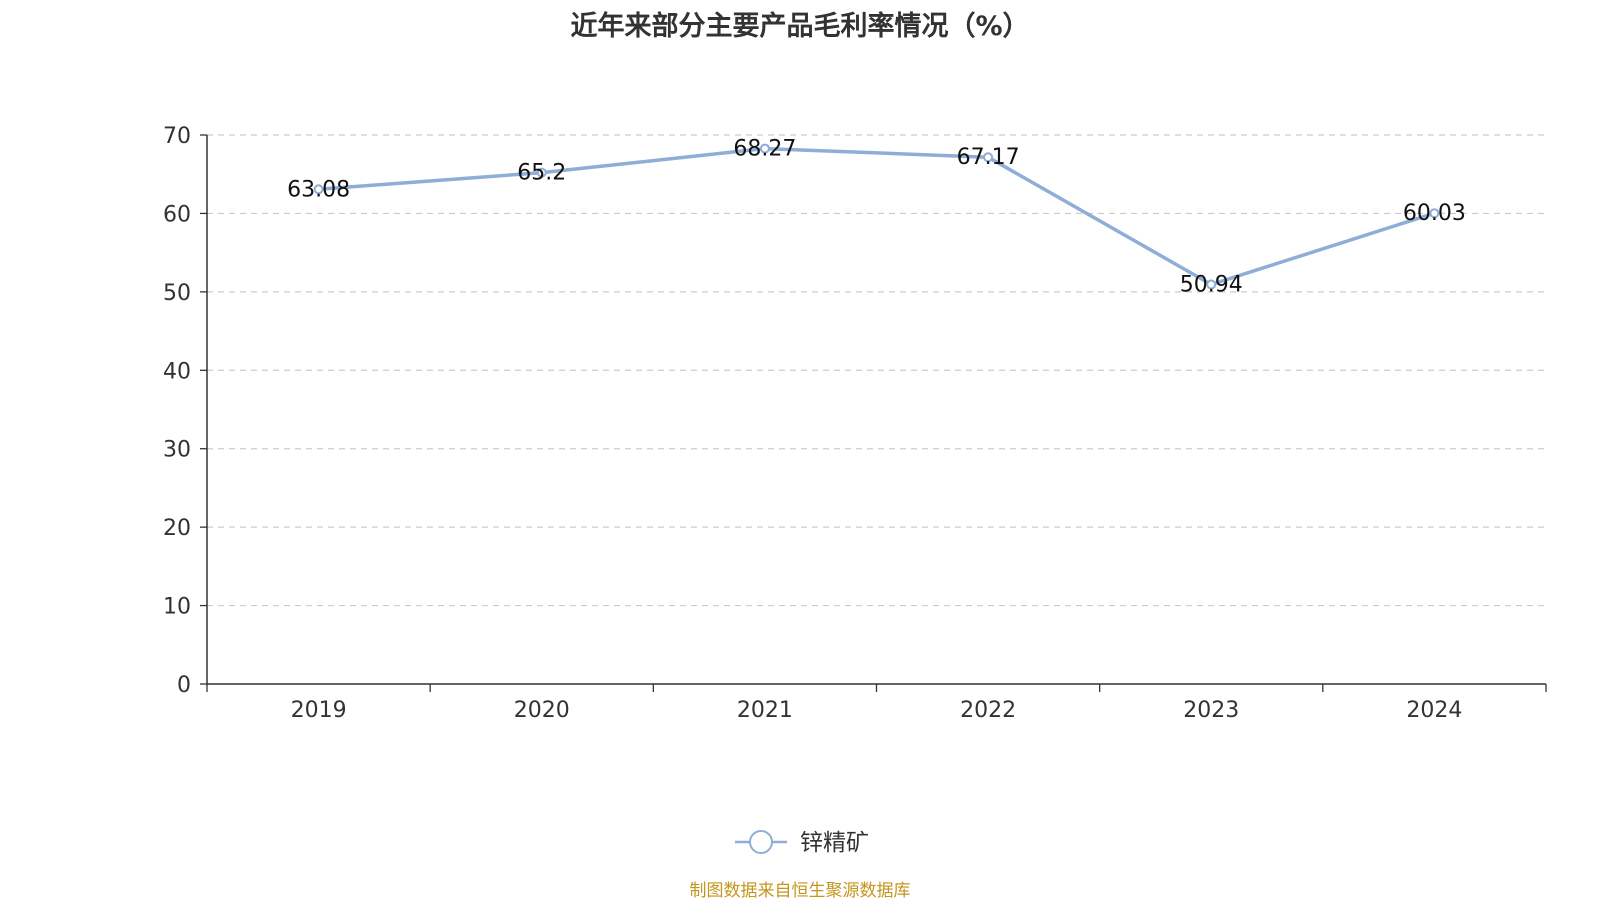 This screenshot has height=901, width=1600. I want to click on data-label-2022: 67.17, so click(988, 157).